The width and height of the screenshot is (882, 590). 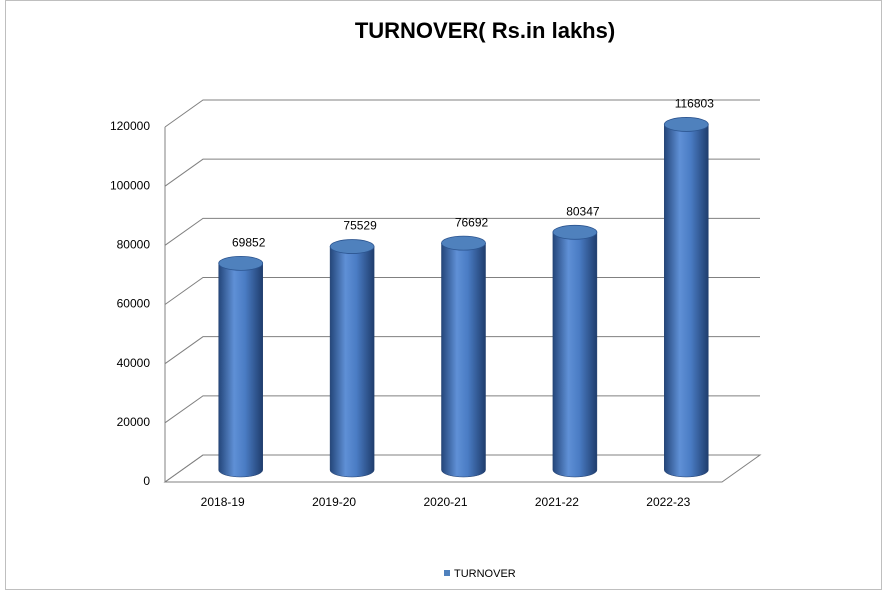 I want to click on legend-label: TURNOVER, so click(x=485, y=574).